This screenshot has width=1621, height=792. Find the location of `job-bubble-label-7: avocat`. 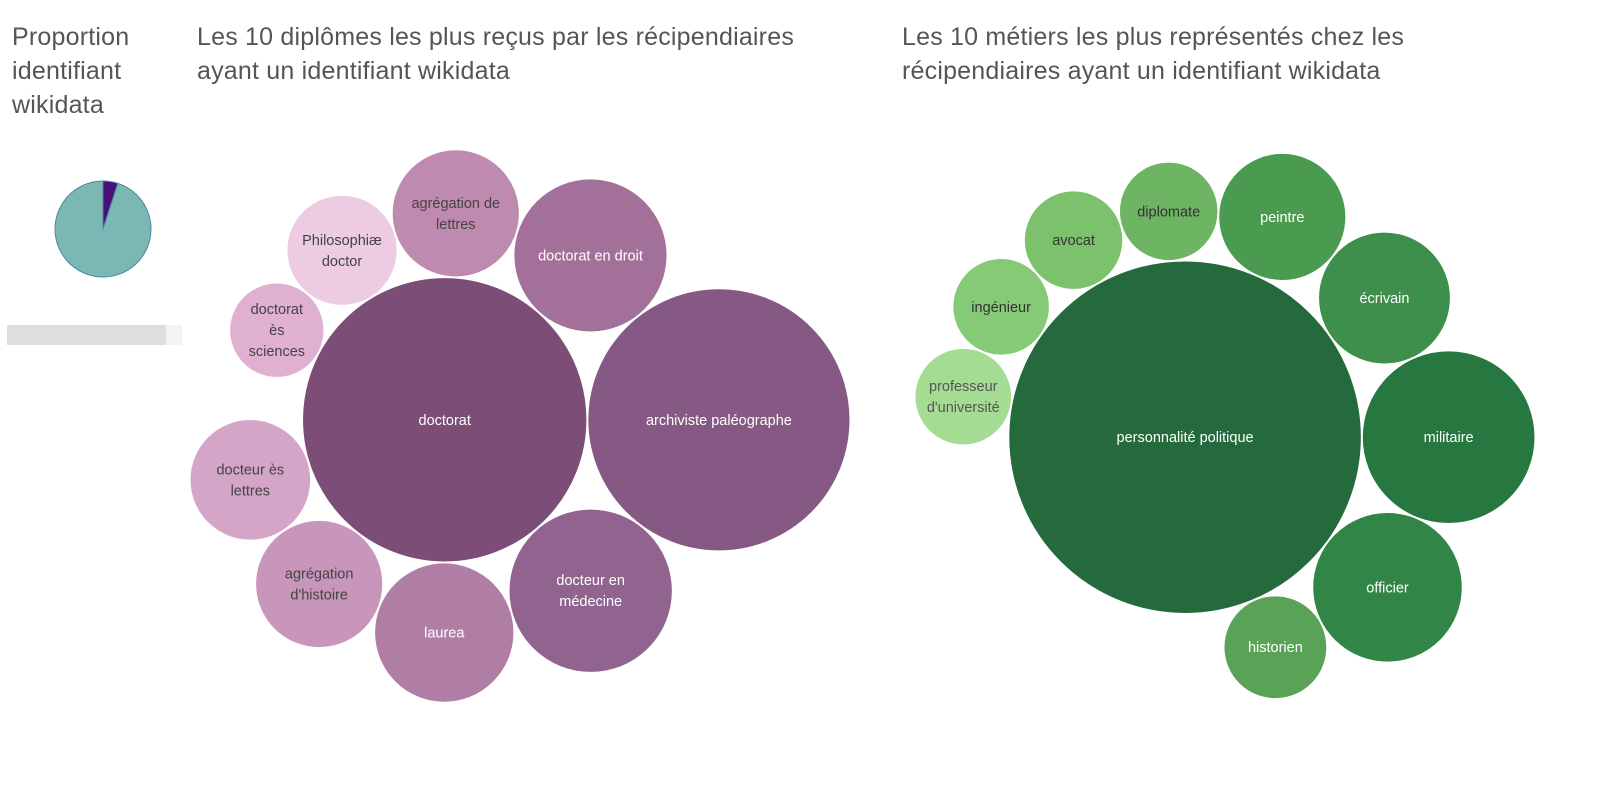

job-bubble-label-7: avocat is located at coordinates (1073, 241).